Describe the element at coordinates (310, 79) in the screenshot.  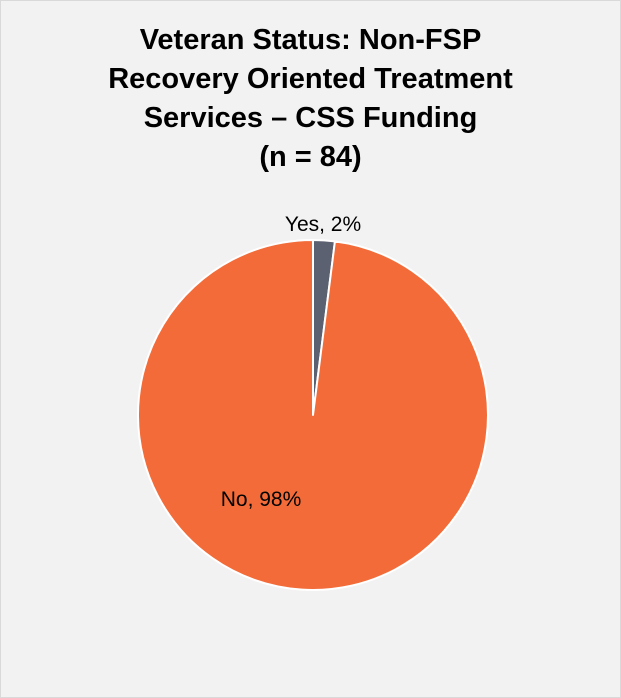
I see `chart-title-line-2: Recovery Oriented Treatment` at that location.